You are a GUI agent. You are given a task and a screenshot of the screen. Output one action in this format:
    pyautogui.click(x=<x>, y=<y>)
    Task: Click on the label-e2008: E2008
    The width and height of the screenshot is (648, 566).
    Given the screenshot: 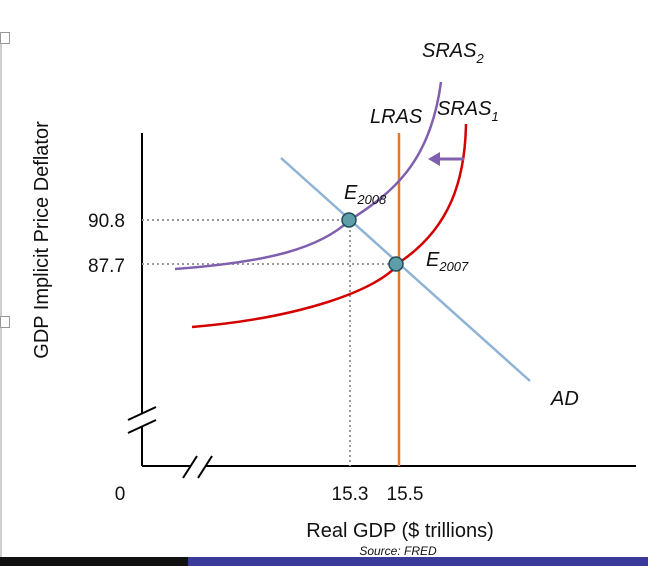 What is the action you would take?
    pyautogui.click(x=365, y=194)
    